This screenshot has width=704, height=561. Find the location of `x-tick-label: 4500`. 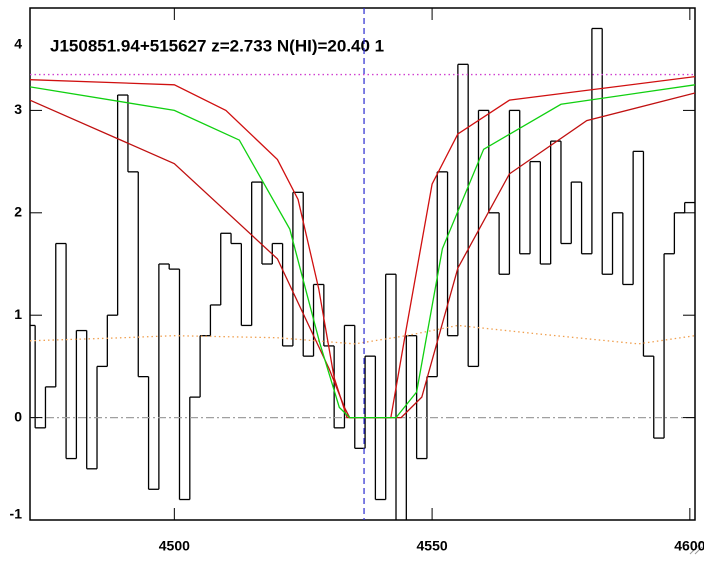

x-tick-label: 4500 is located at coordinates (174, 546).